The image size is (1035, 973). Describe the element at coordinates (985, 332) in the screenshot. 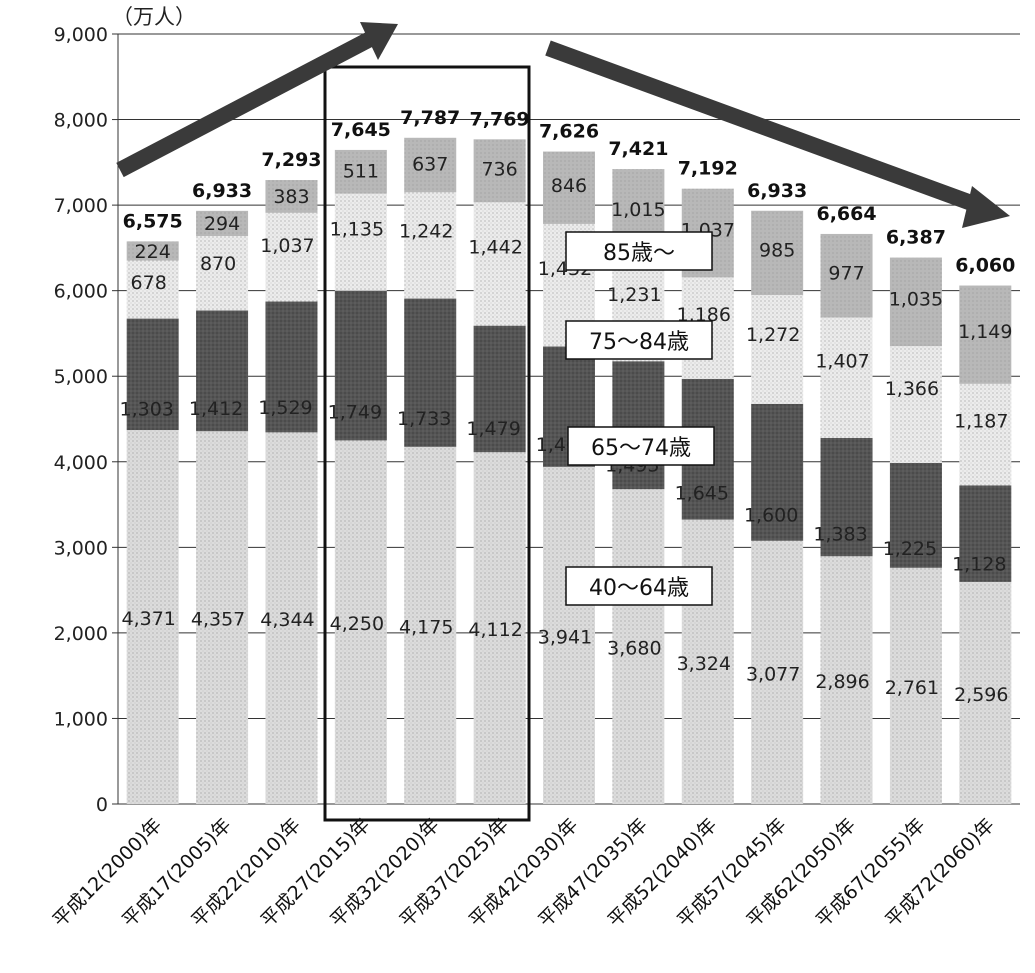

I see `value-label: 1,149` at that location.